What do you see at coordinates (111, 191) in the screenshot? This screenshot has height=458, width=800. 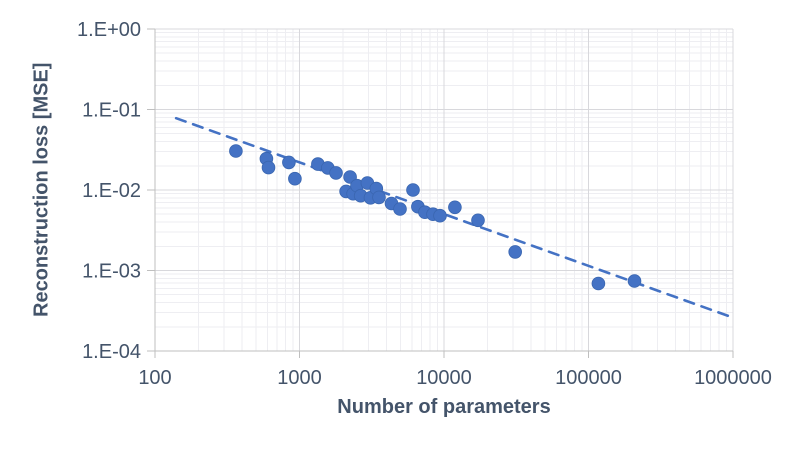 I see `y-tick-label: 1.E-02` at bounding box center [111, 191].